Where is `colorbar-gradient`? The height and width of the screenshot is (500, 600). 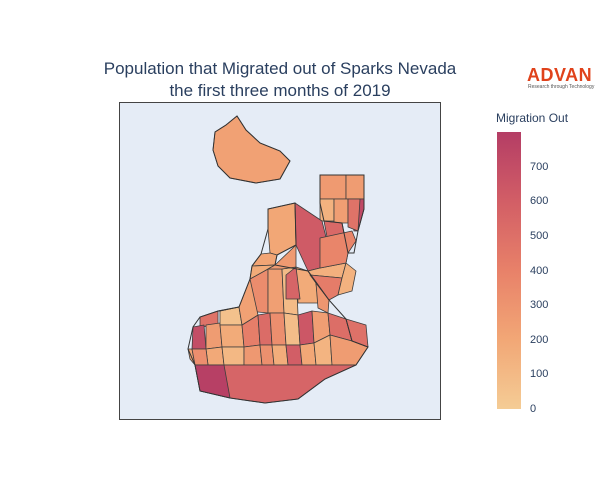 colorbar-gradient is located at coordinates (509, 270).